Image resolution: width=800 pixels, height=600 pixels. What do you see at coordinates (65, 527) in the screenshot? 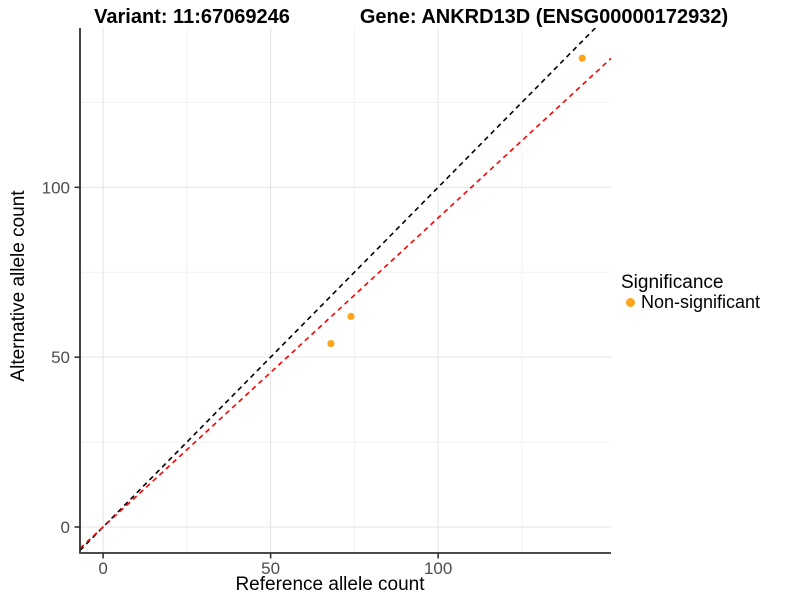
I see `y-axis-tick-label: 0` at bounding box center [65, 527].